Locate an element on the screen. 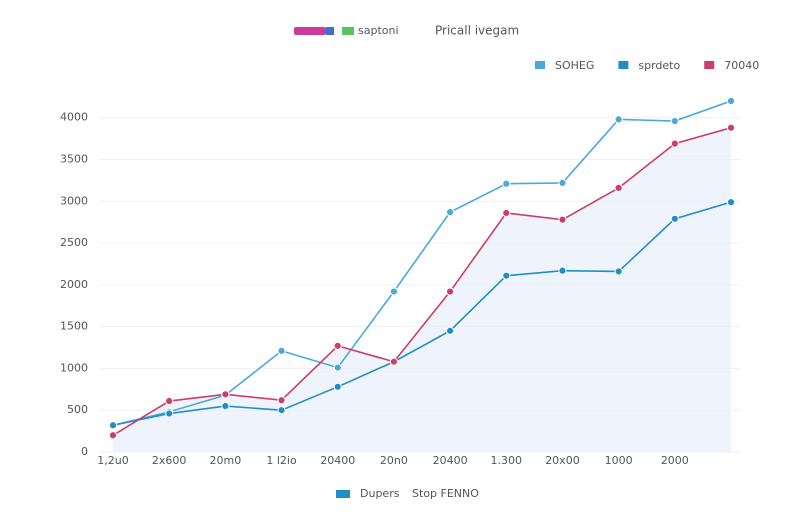 This screenshot has height=512, width=800. legend-label: sprdeto is located at coordinates (659, 65).